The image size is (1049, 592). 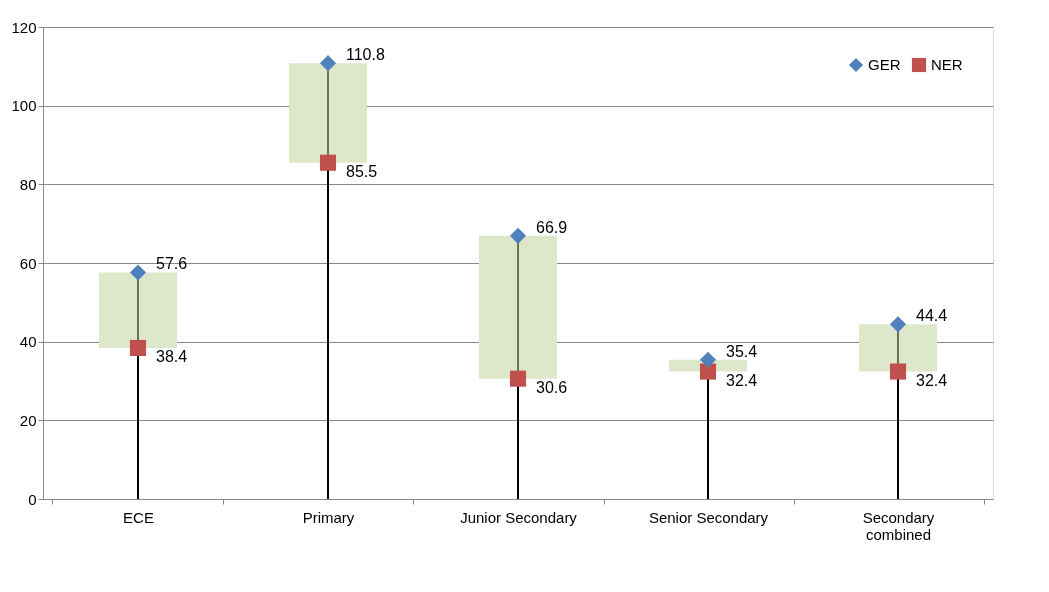 I want to click on data-label: 57.6, so click(x=172, y=264).